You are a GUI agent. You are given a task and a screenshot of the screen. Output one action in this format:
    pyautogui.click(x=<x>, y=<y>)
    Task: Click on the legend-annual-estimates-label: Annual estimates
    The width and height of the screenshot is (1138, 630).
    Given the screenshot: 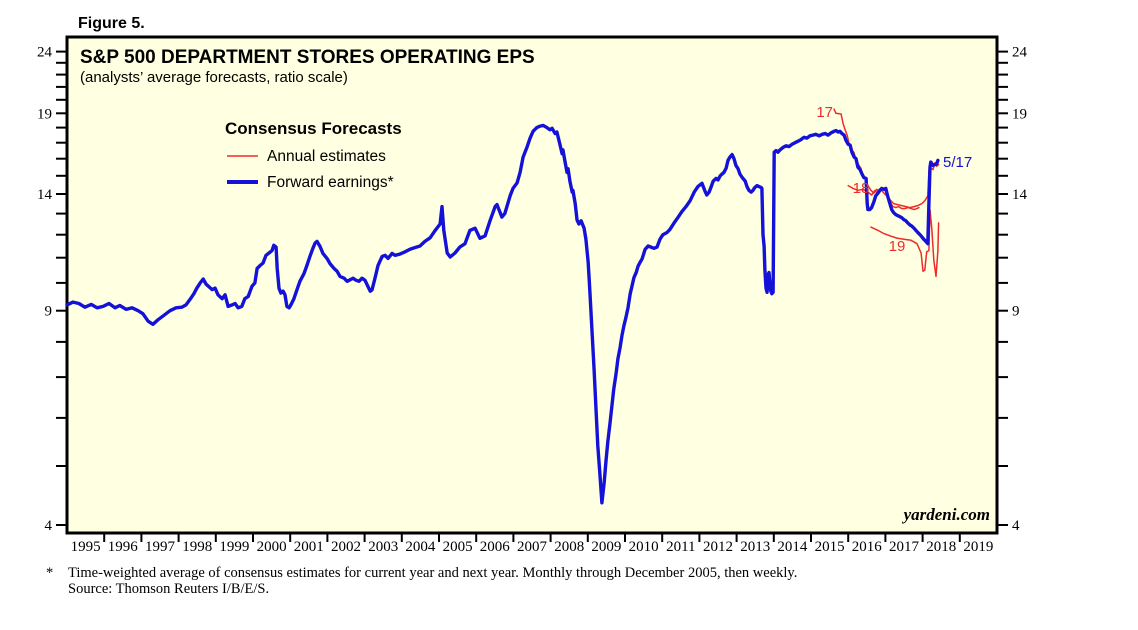 What is the action you would take?
    pyautogui.click(x=326, y=156)
    